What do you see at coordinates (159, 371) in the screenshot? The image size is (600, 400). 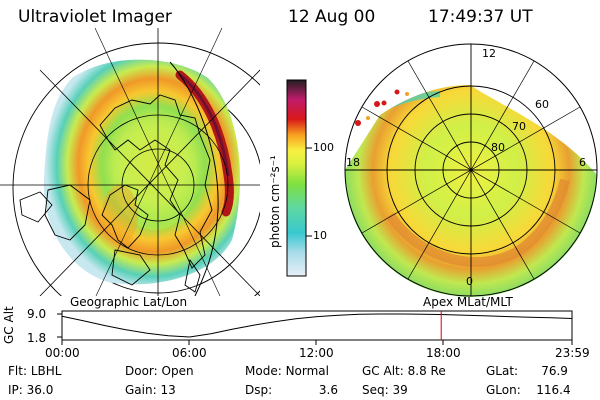 I see `status-door: Door: Open` at bounding box center [159, 371].